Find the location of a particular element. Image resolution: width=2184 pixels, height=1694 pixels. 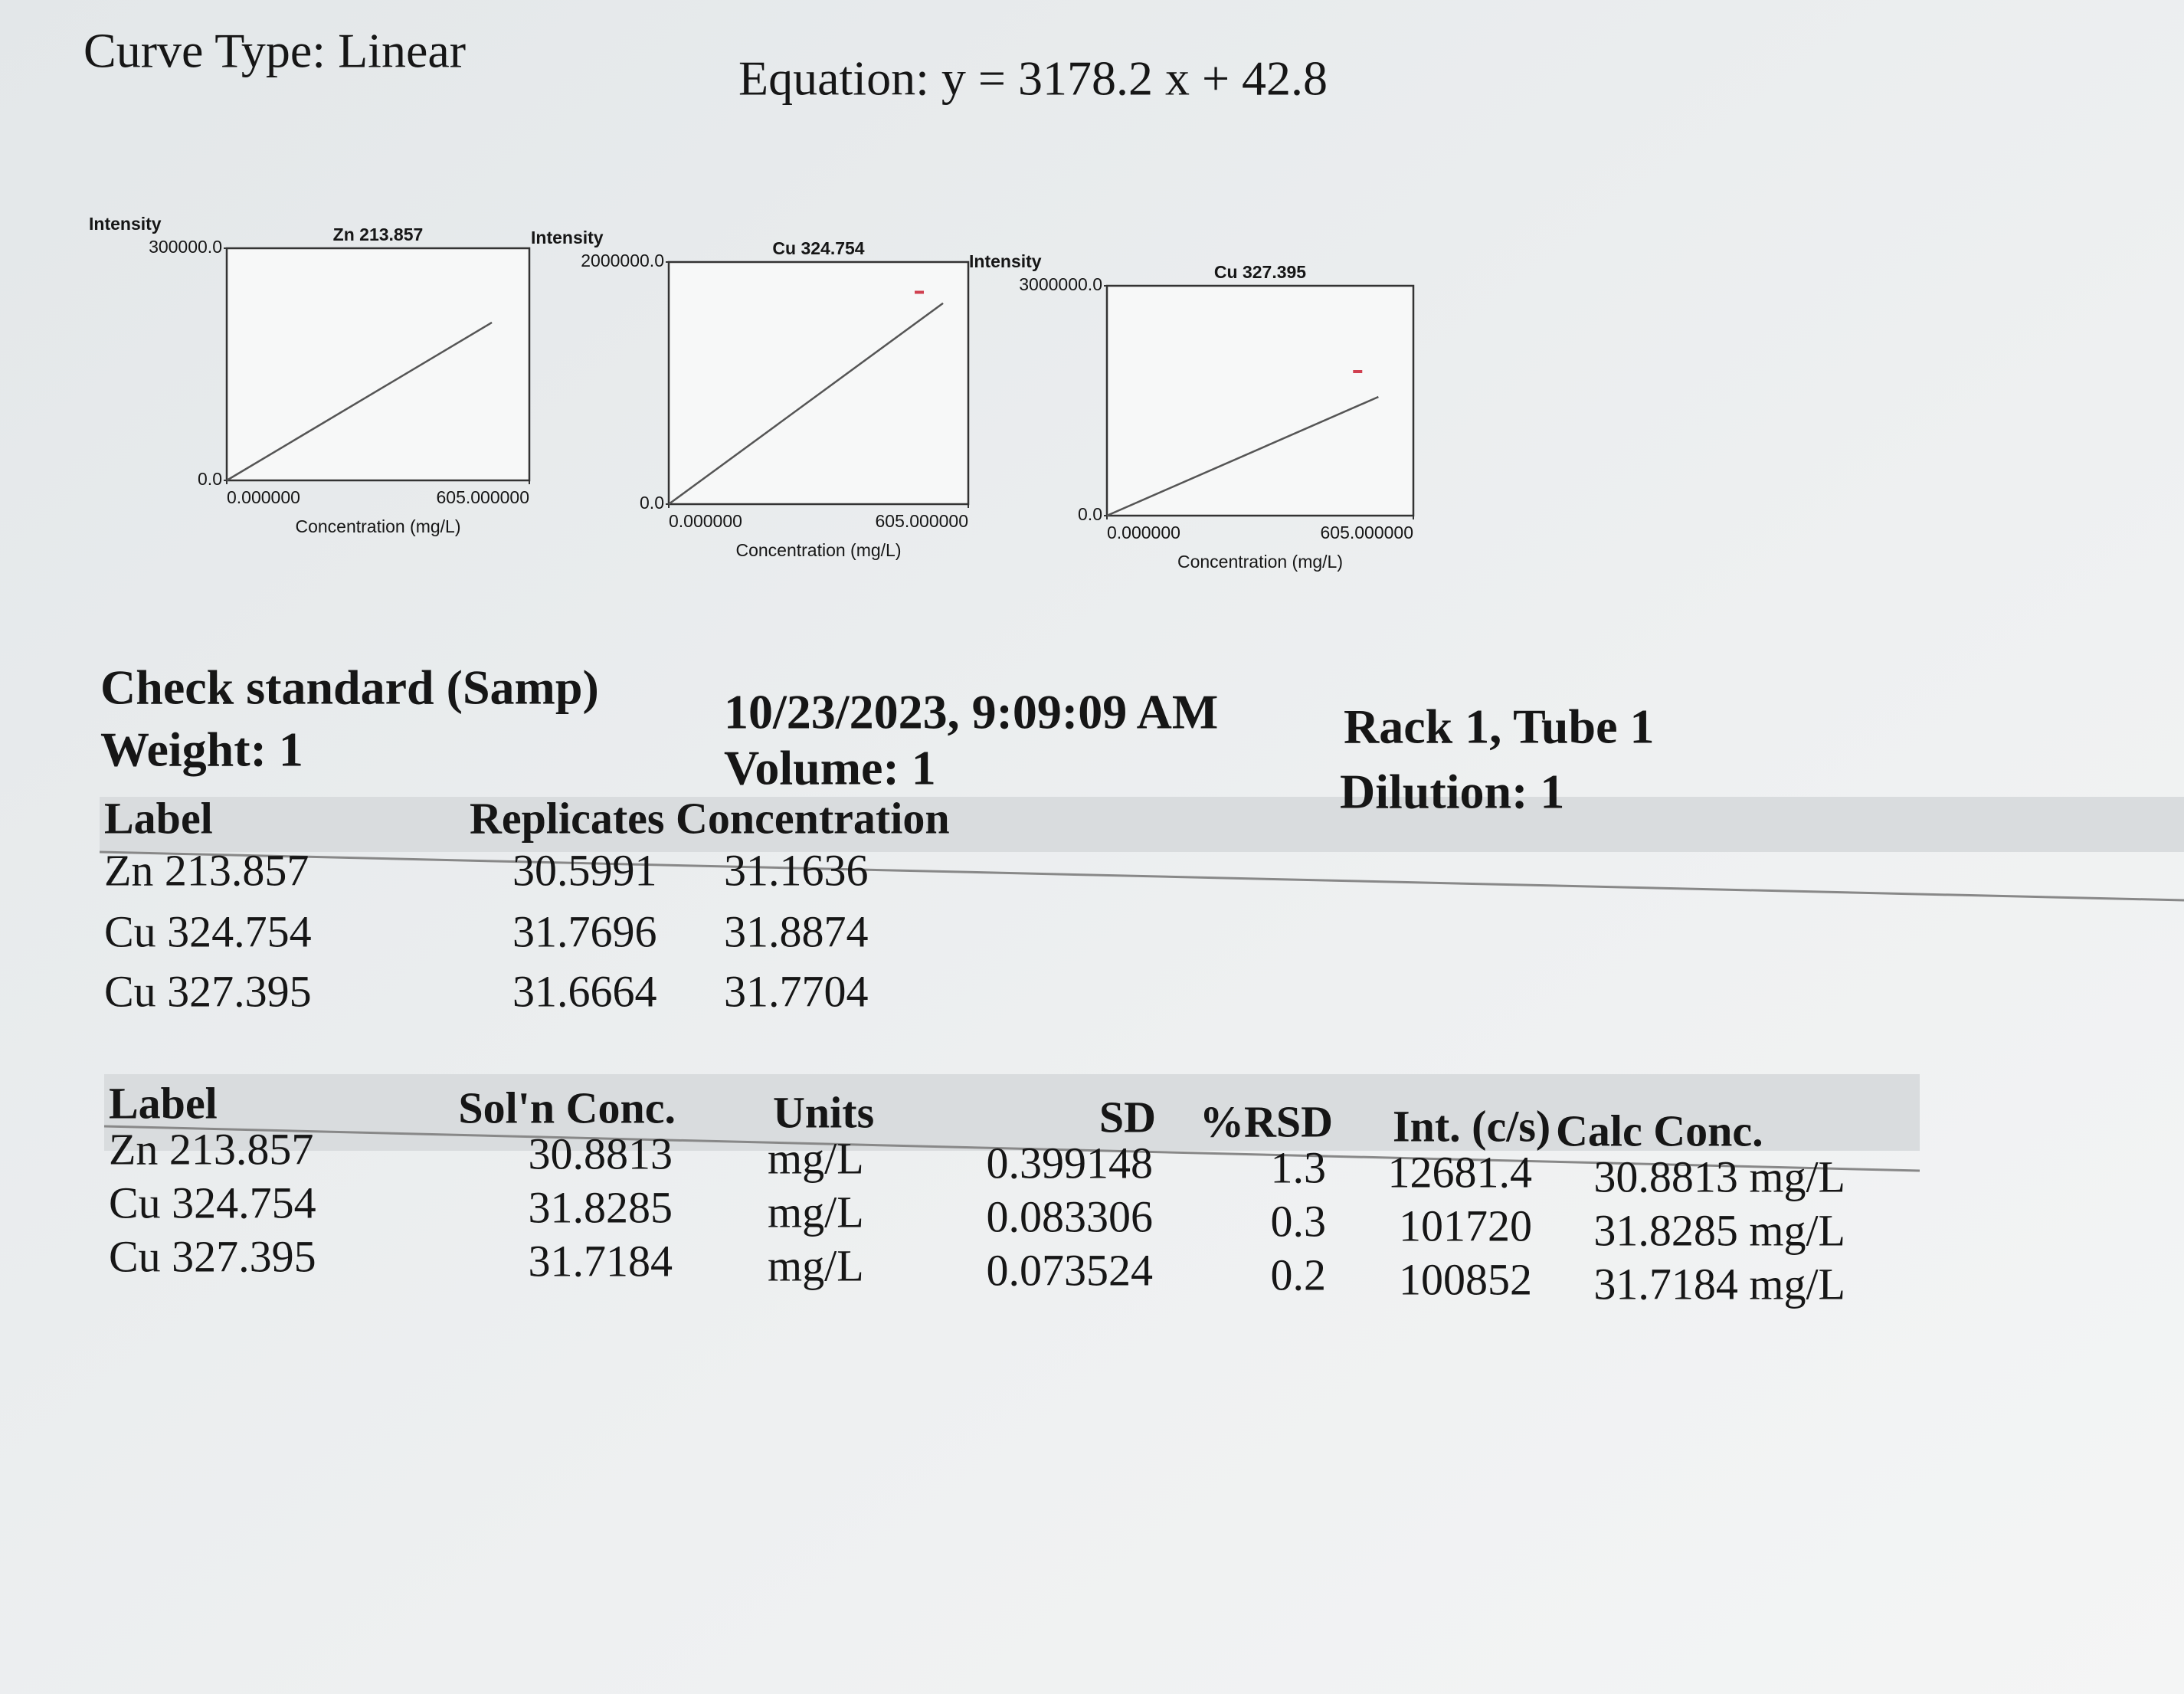

table-cell: 1.3 is located at coordinates (1299, 1167).